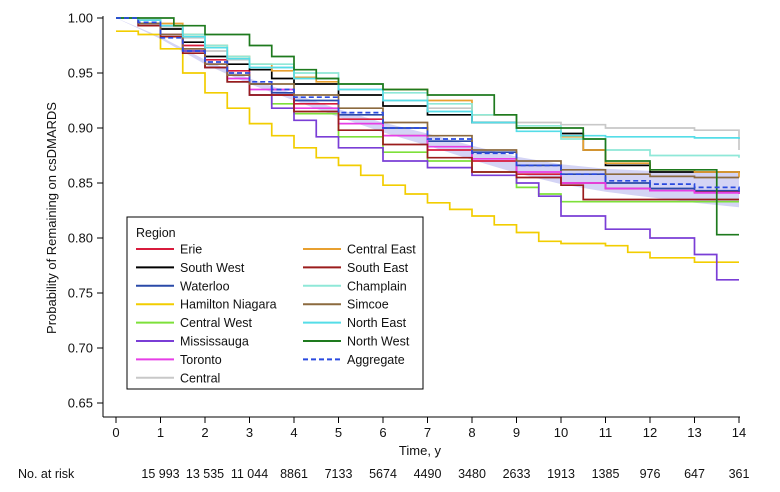  Describe the element at coordinates (249, 432) in the screenshot. I see `x-tick-label: 3` at that location.